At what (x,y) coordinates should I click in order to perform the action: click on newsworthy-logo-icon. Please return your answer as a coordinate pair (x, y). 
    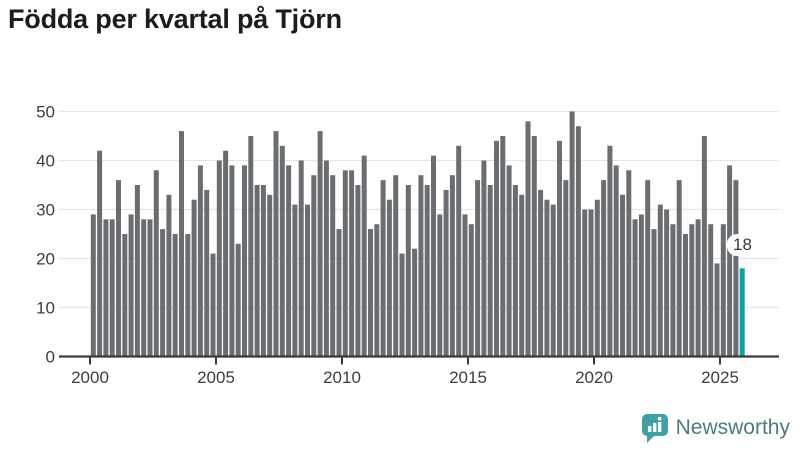
    Looking at the image, I should click on (654, 428).